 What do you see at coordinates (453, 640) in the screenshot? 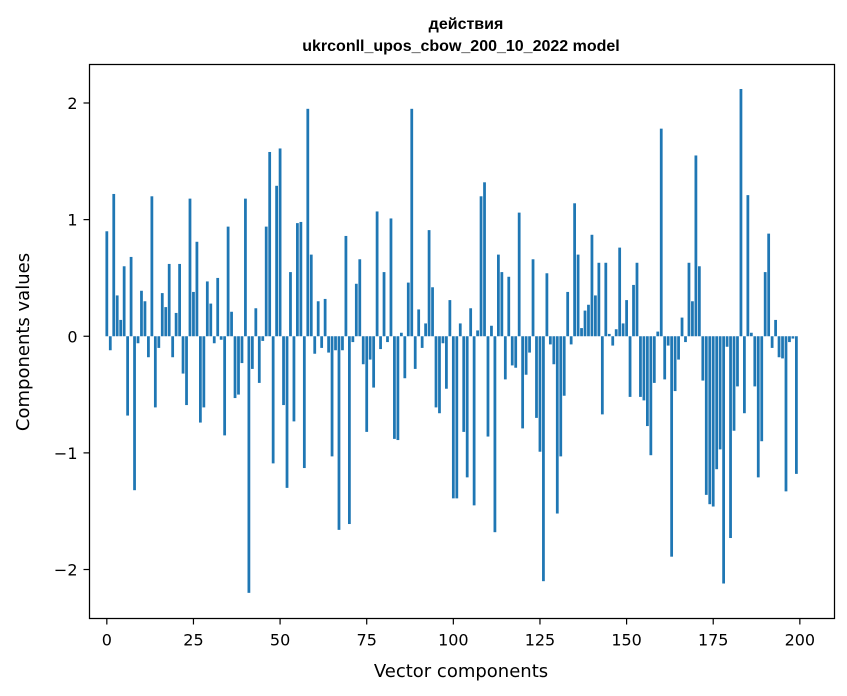
I see `x-tick-label: 100` at bounding box center [453, 640].